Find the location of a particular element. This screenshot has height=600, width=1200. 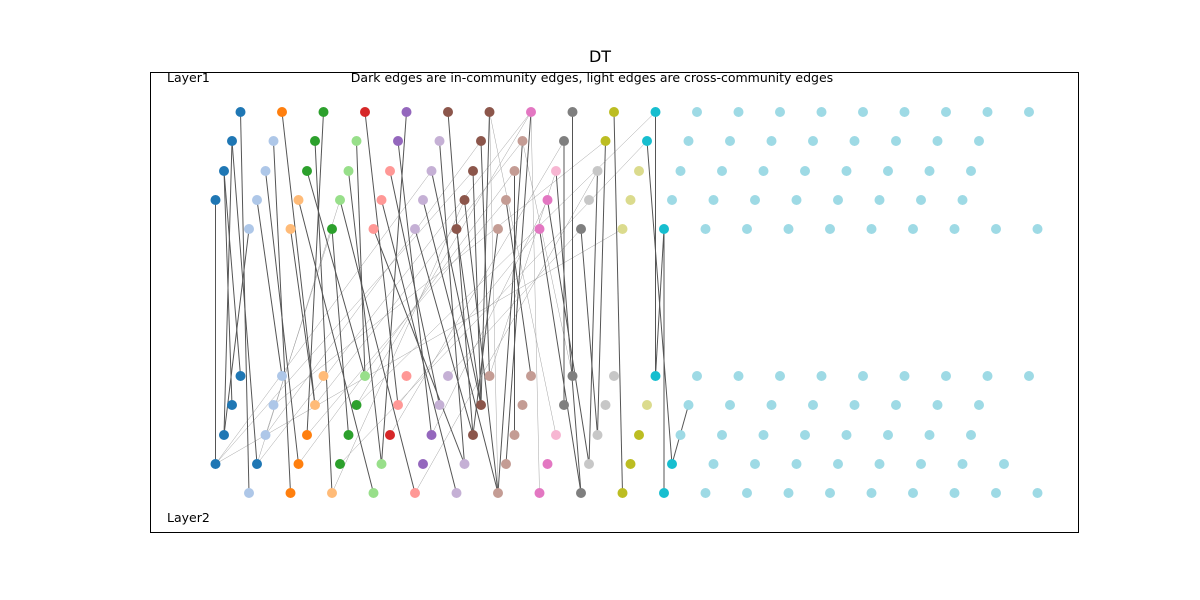

layer1-label: Layer1 is located at coordinates (188, 77).